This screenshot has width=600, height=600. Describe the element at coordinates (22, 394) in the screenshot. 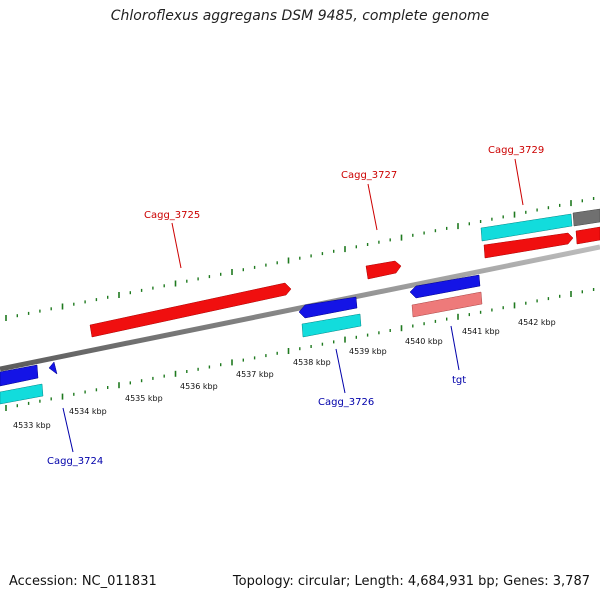

I see `forward-feature-cagg3724` at that location.